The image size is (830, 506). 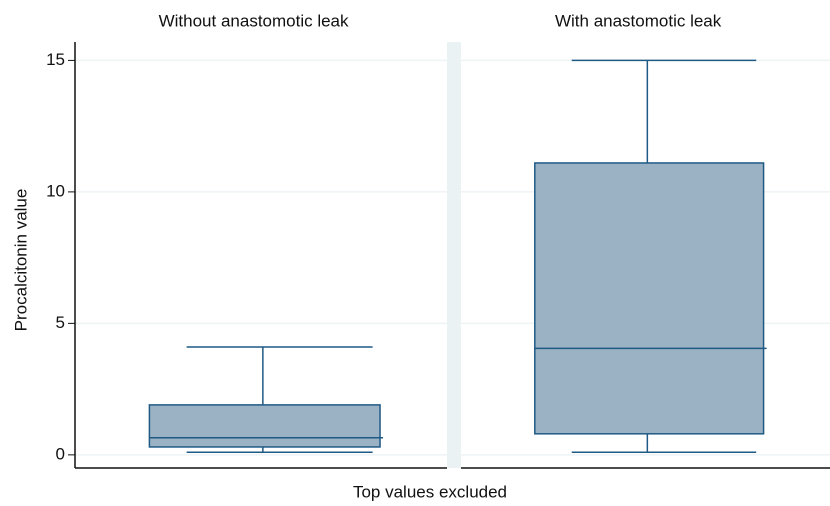 What do you see at coordinates (55, 59) in the screenshot?
I see `y-tick-label: 15` at bounding box center [55, 59].